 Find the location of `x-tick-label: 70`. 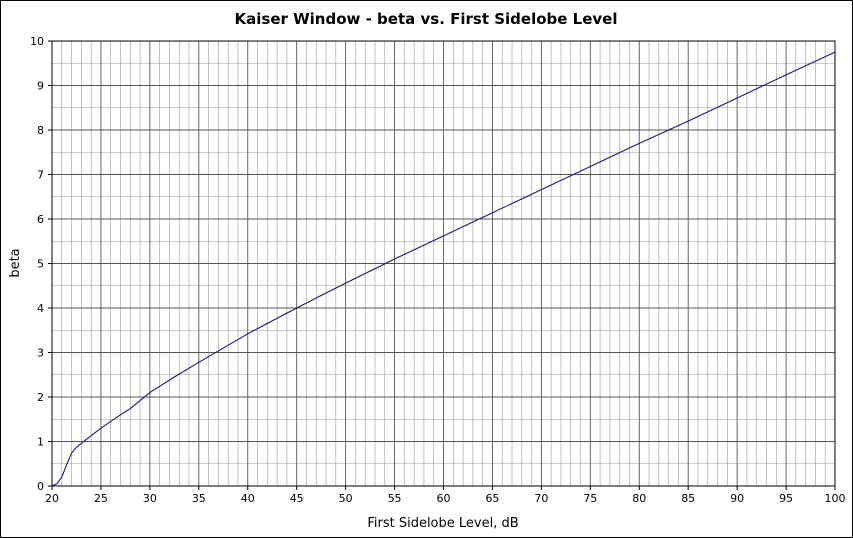

x-tick-label: 70 is located at coordinates (541, 498).